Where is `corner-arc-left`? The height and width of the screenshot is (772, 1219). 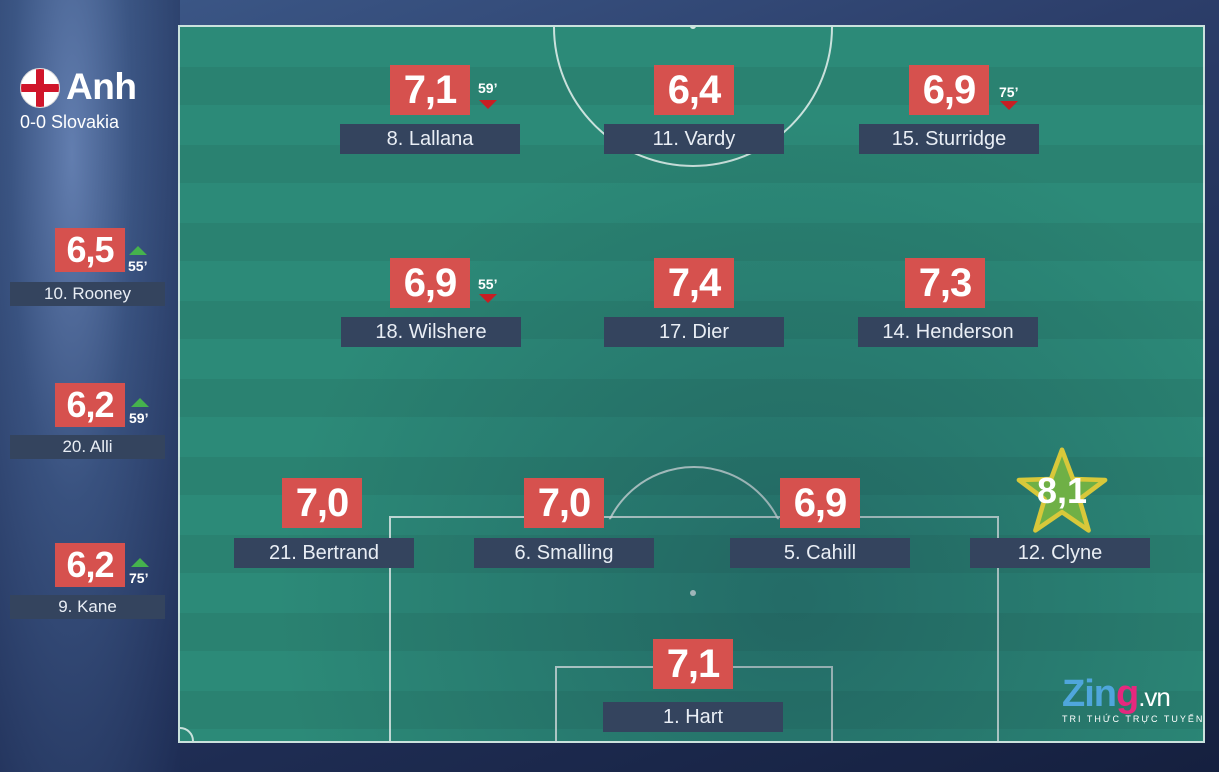 corner-arc-left is located at coordinates (187, 734).